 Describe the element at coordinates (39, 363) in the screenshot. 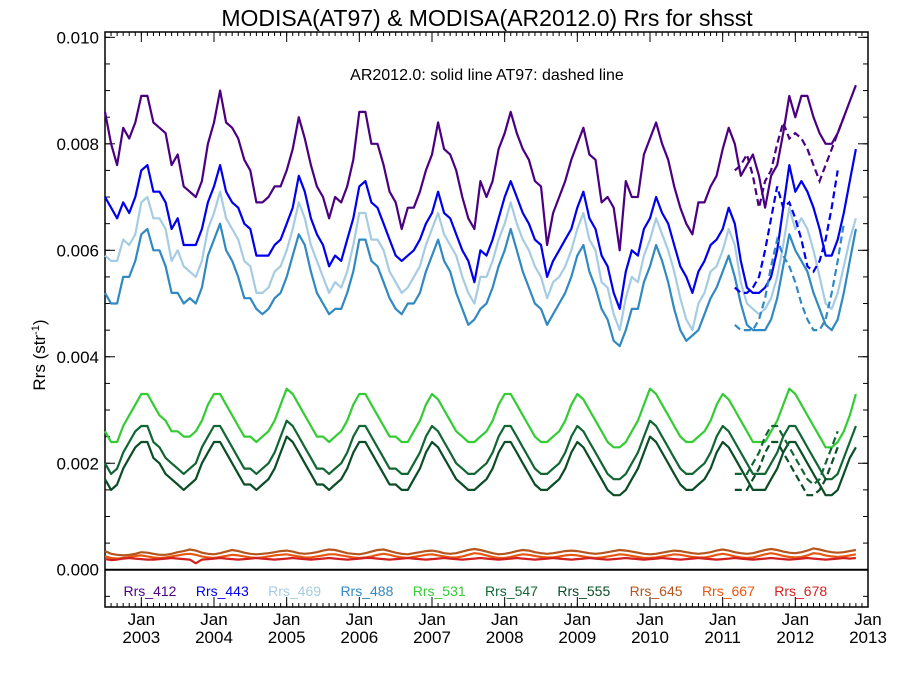

I see `y-axis-label-main: Rrs (str` at that location.